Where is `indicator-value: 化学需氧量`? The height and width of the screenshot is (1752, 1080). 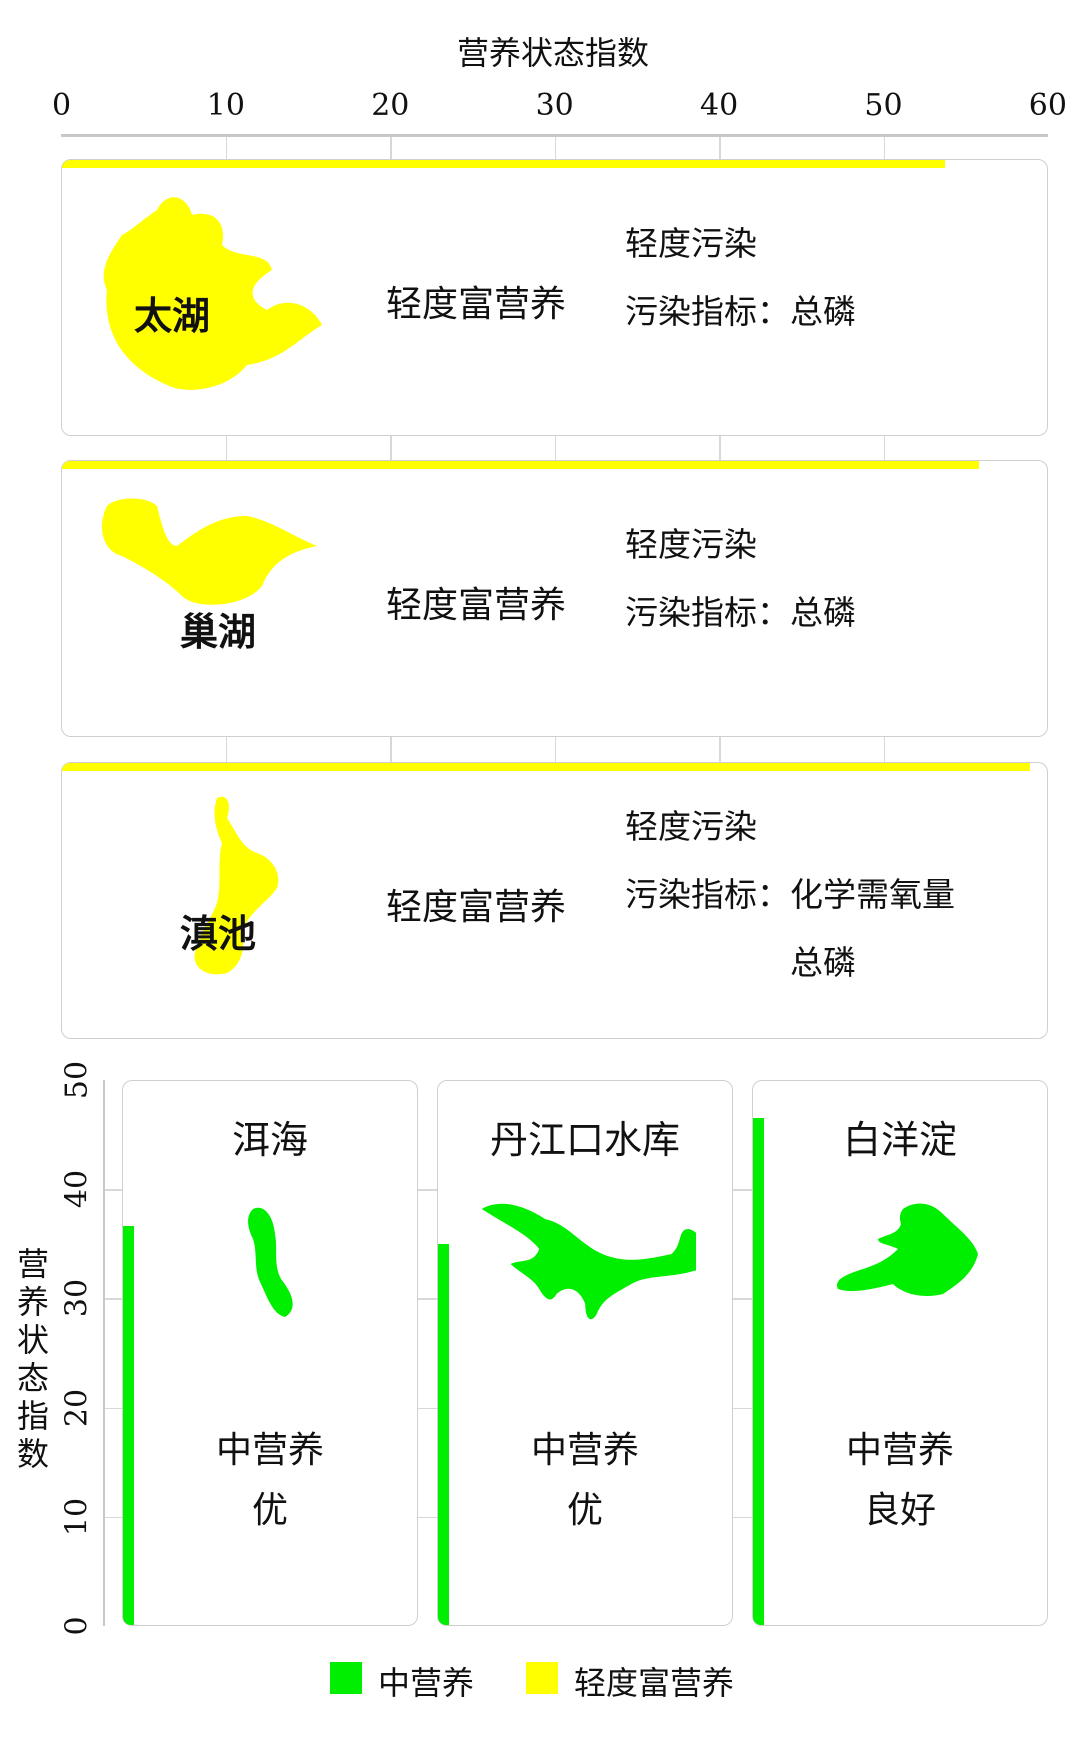
indicator-value: 化学需氧量 is located at coordinates (872, 894).